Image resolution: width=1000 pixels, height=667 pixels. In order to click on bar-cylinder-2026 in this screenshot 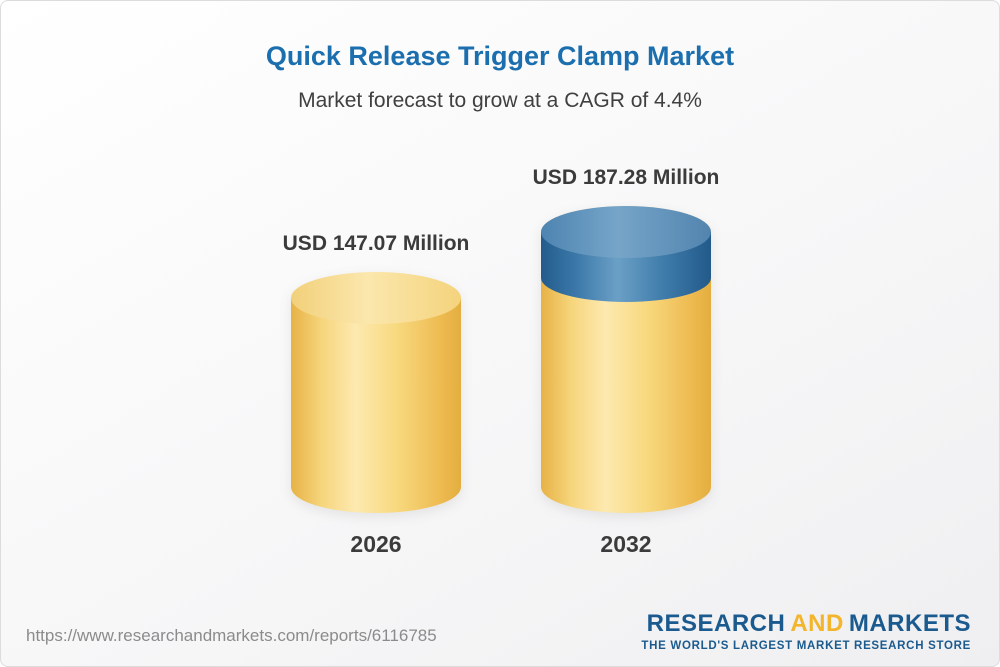, I will do `click(376, 392)`.